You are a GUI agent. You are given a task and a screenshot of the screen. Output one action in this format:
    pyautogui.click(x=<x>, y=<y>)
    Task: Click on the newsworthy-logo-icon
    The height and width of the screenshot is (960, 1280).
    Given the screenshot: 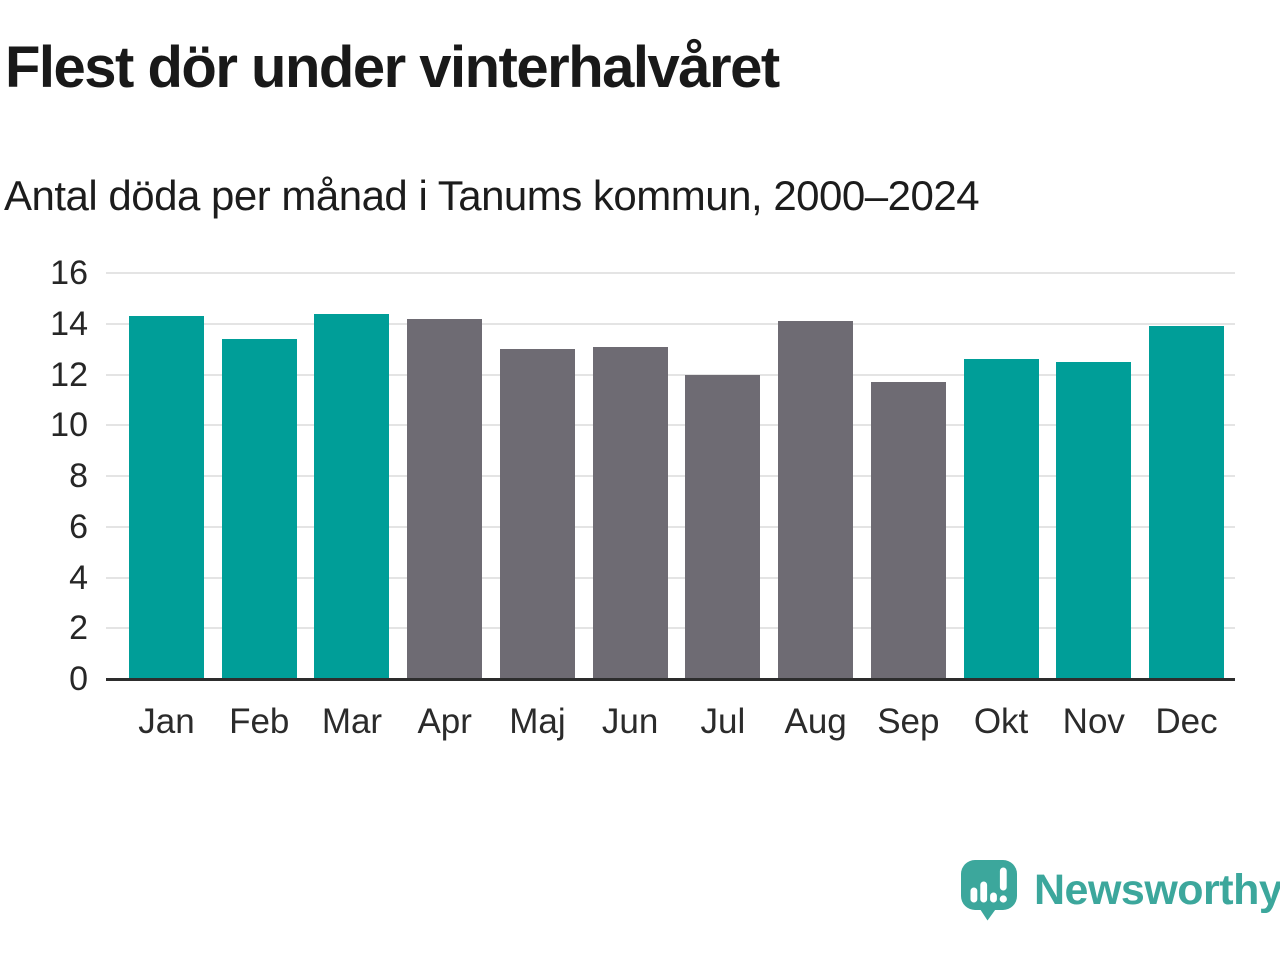 What is the action you would take?
    pyautogui.click(x=989, y=890)
    